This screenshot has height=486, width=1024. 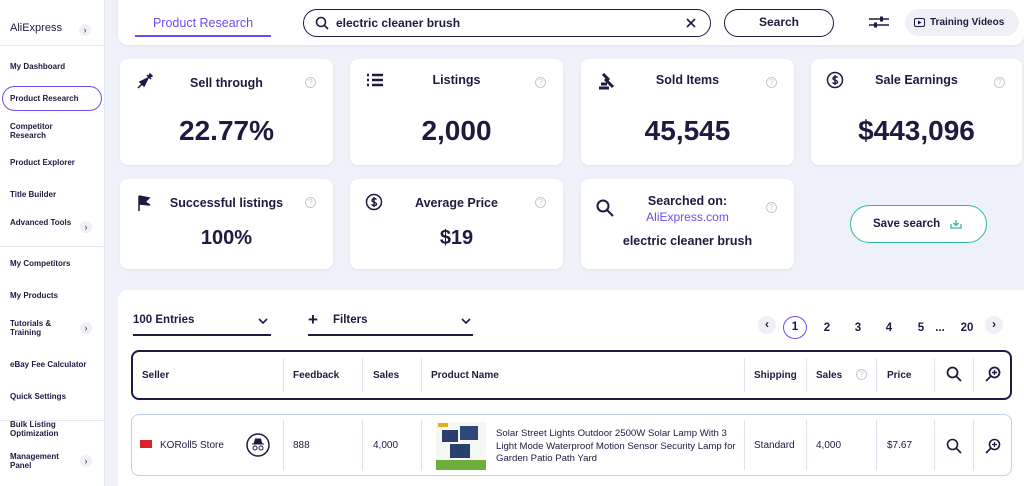 What do you see at coordinates (767, 325) in the screenshot?
I see `prev-page: ‹` at bounding box center [767, 325].